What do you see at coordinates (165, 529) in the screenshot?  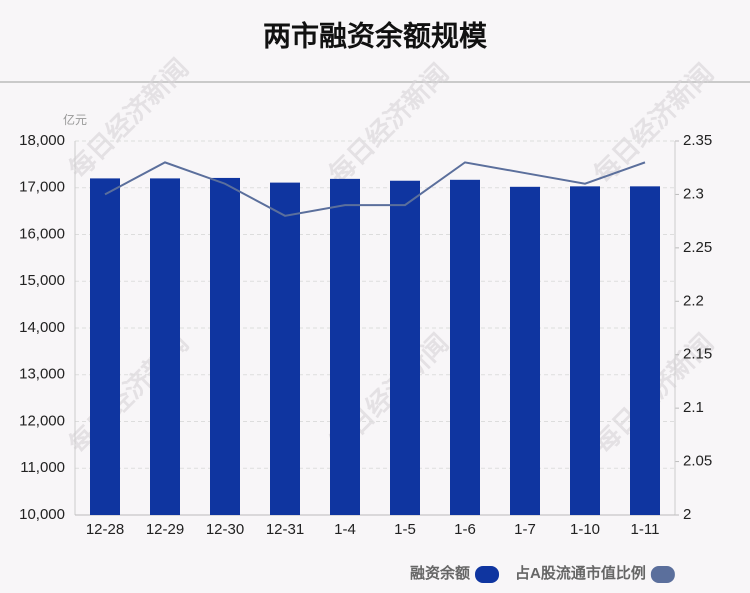 I see `x-tick-label: 12-29` at bounding box center [165, 529].